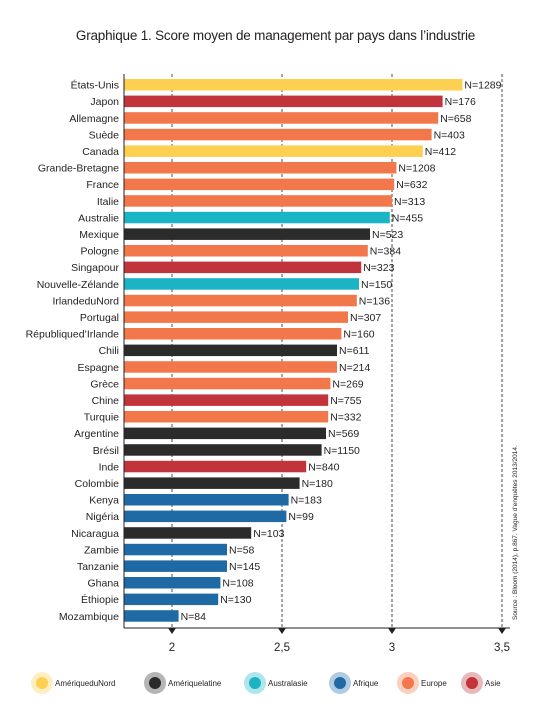 This screenshot has height=718, width=551. Describe the element at coordinates (194, 617) in the screenshot. I see `bar-n-label: N=84` at that location.